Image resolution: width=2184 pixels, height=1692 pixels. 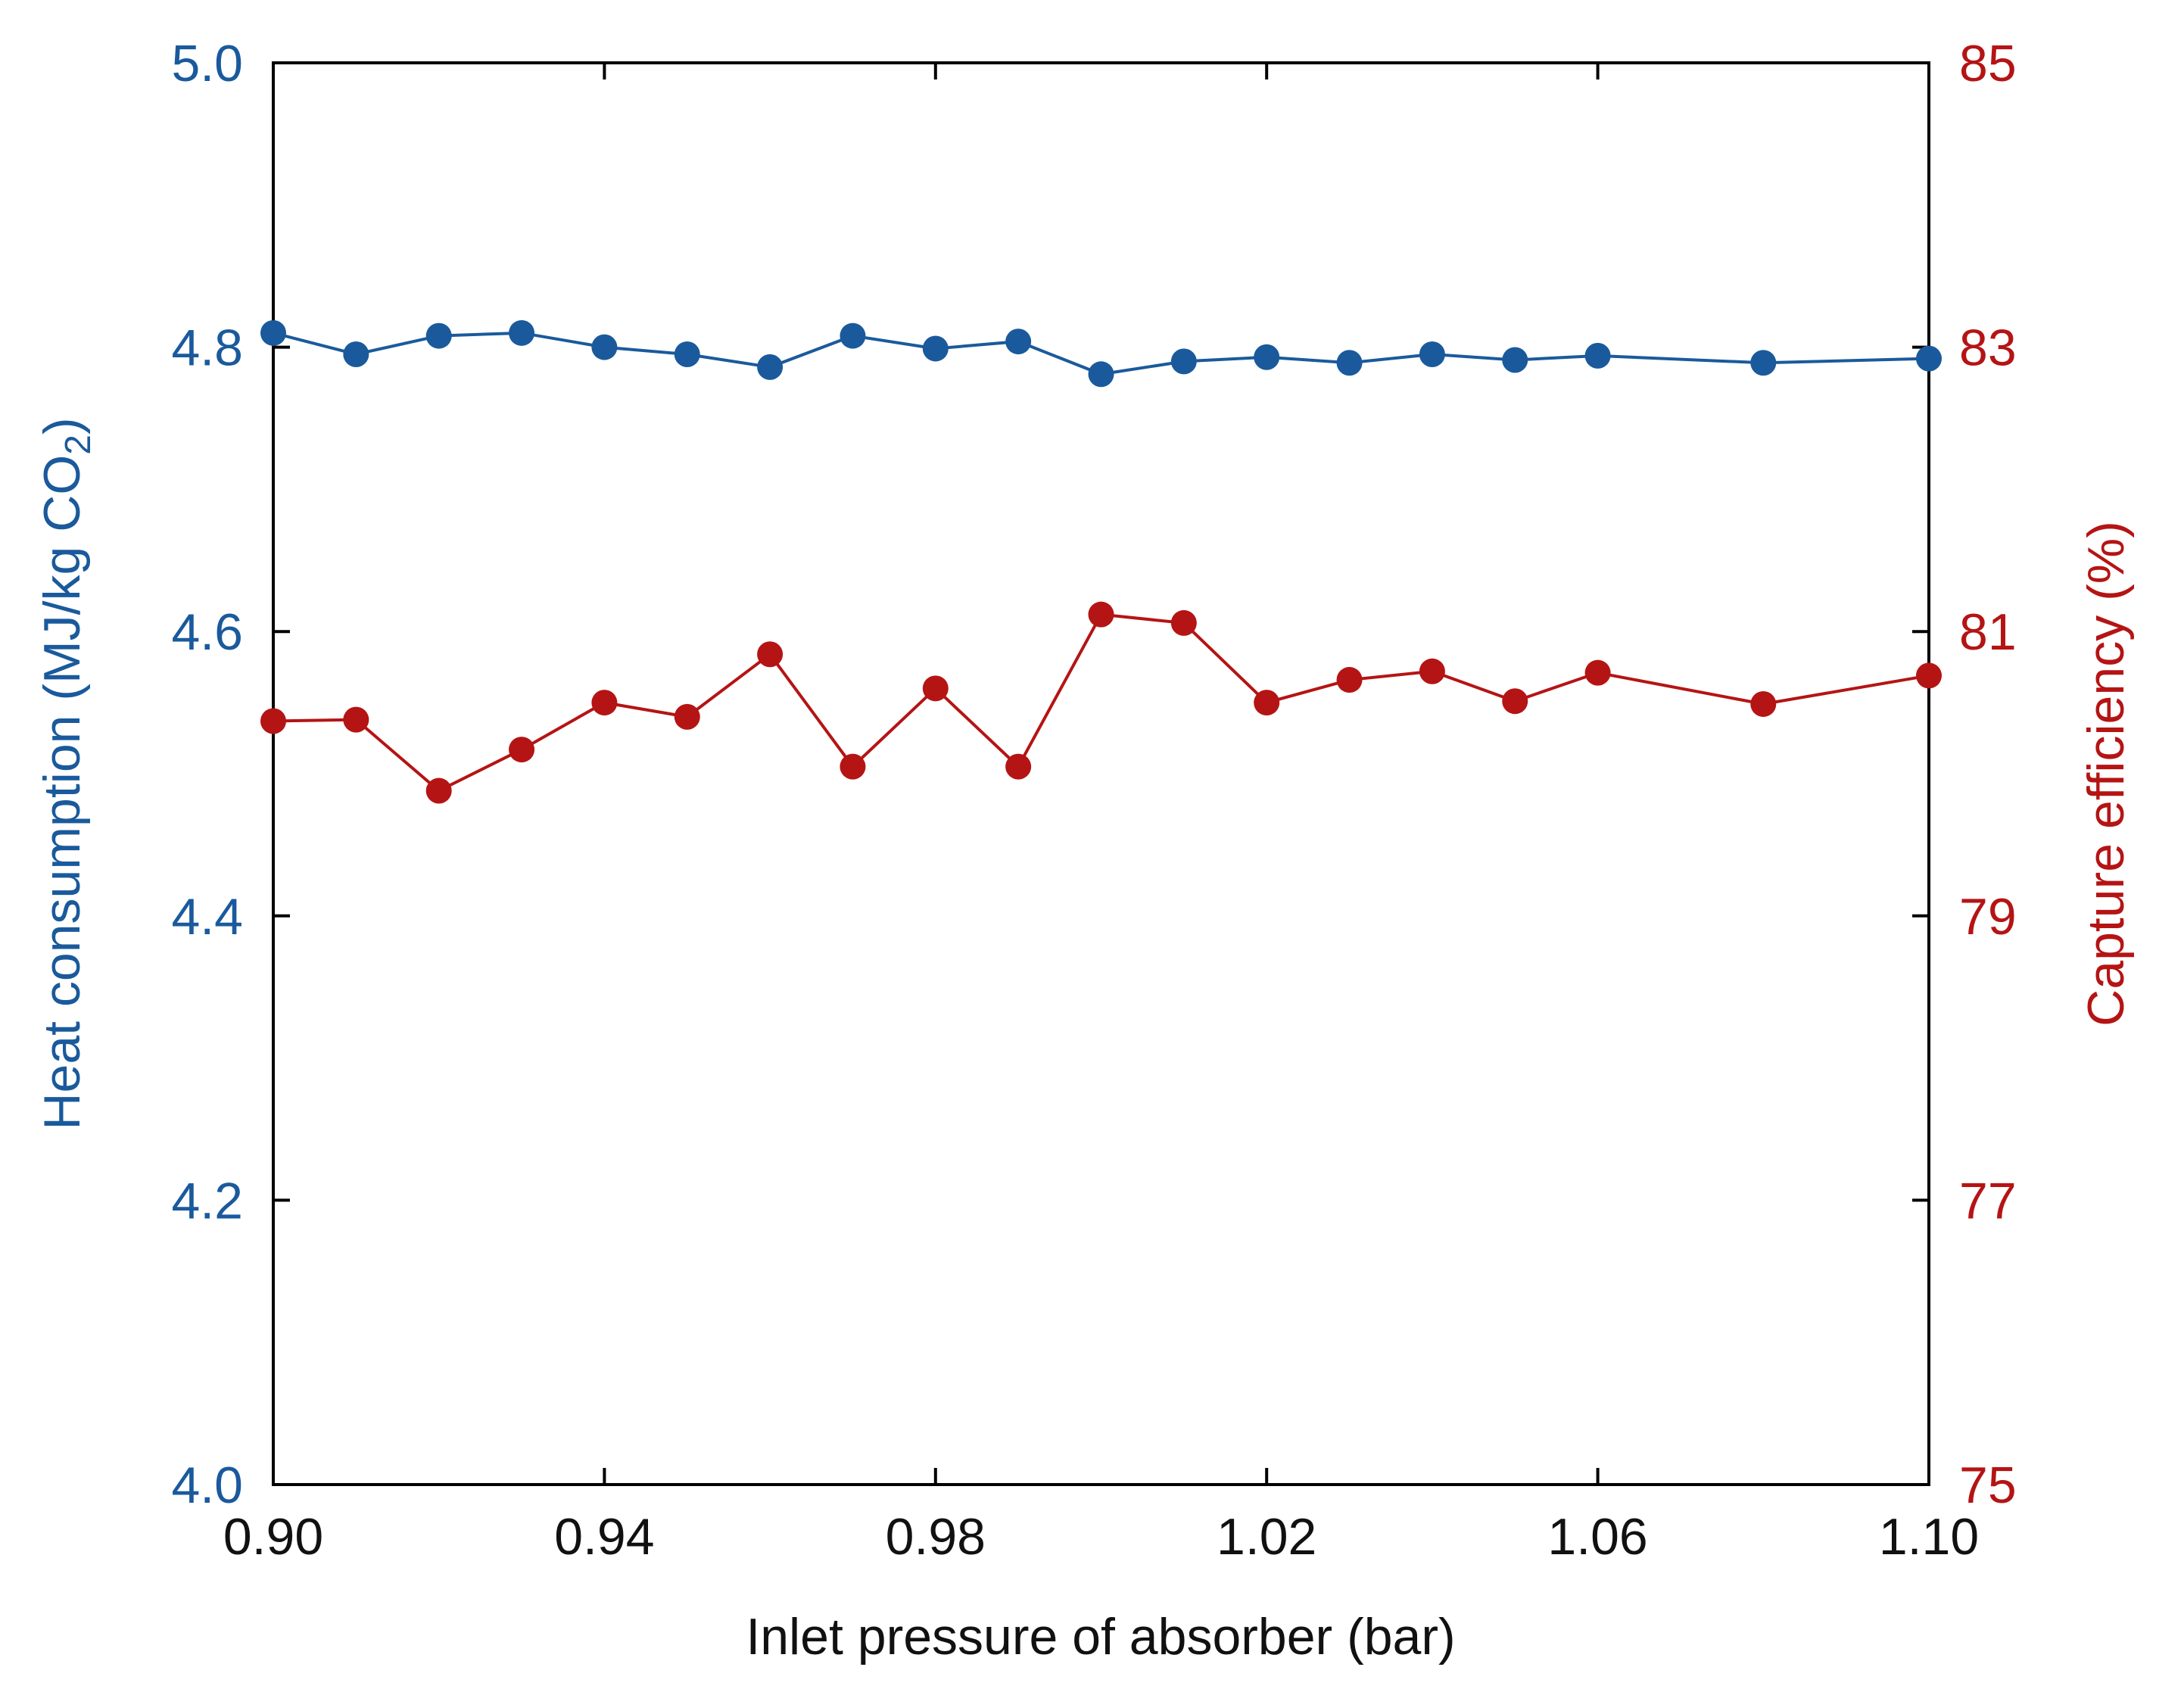 I want to click on x-tick-label: 1.06, so click(x=1597, y=1537).